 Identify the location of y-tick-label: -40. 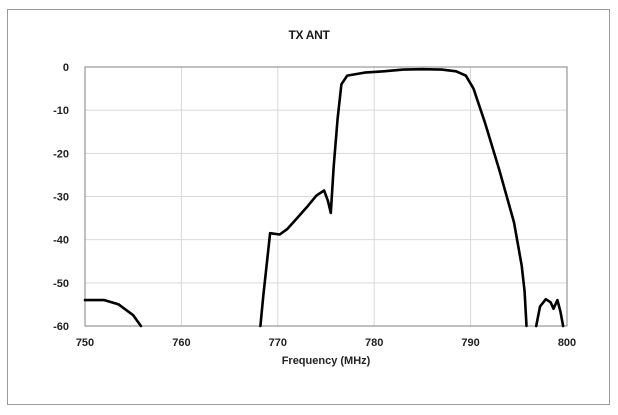
(61, 241).